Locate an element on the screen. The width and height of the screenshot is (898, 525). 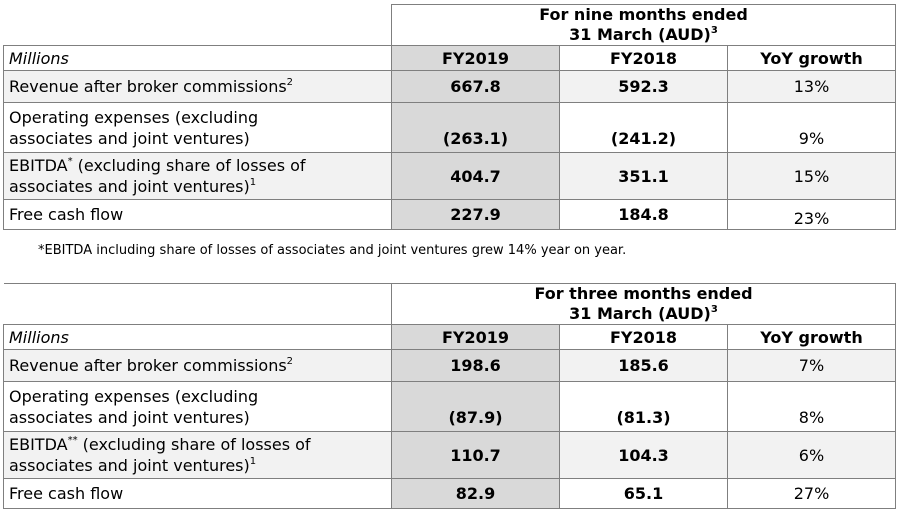
fy2018-value: (81.3) is located at coordinates (643, 406).